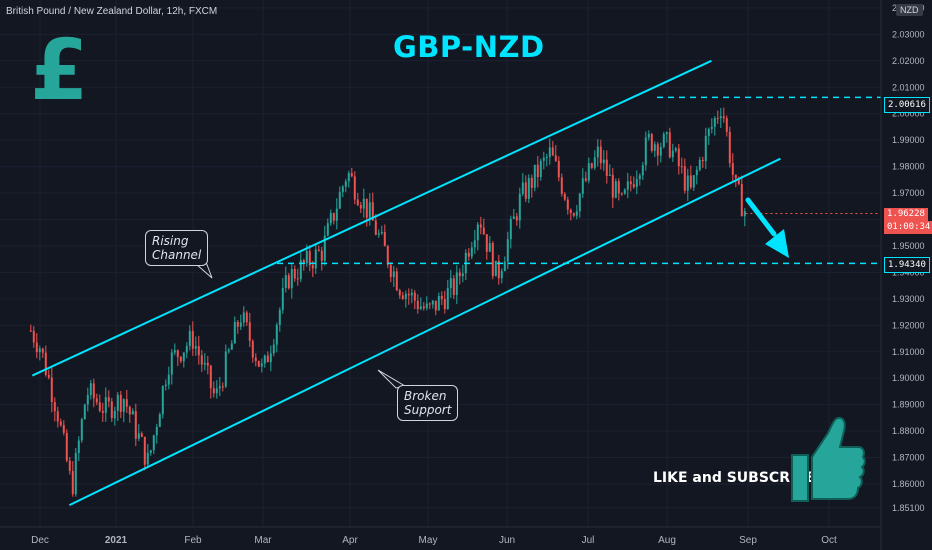 The width and height of the screenshot is (932, 550). I want to click on y-tick-label: 1.85100, so click(908, 508).